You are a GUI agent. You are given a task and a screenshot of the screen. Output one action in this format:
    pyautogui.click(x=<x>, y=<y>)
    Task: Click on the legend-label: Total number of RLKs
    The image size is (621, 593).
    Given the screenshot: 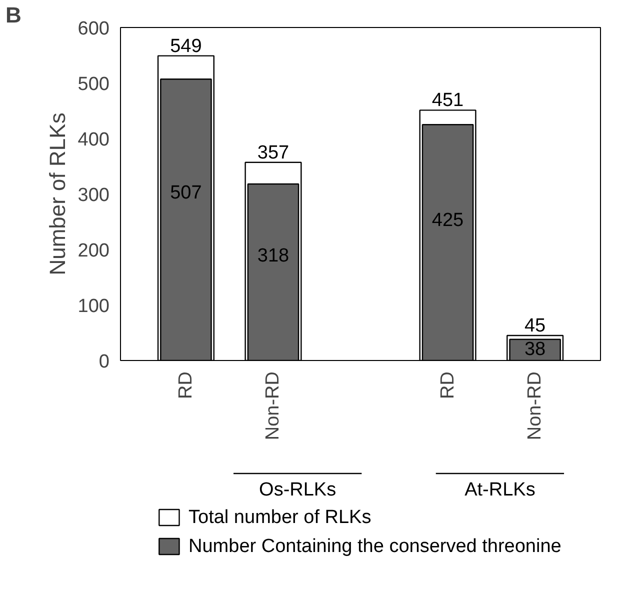 What is the action you would take?
    pyautogui.click(x=280, y=517)
    